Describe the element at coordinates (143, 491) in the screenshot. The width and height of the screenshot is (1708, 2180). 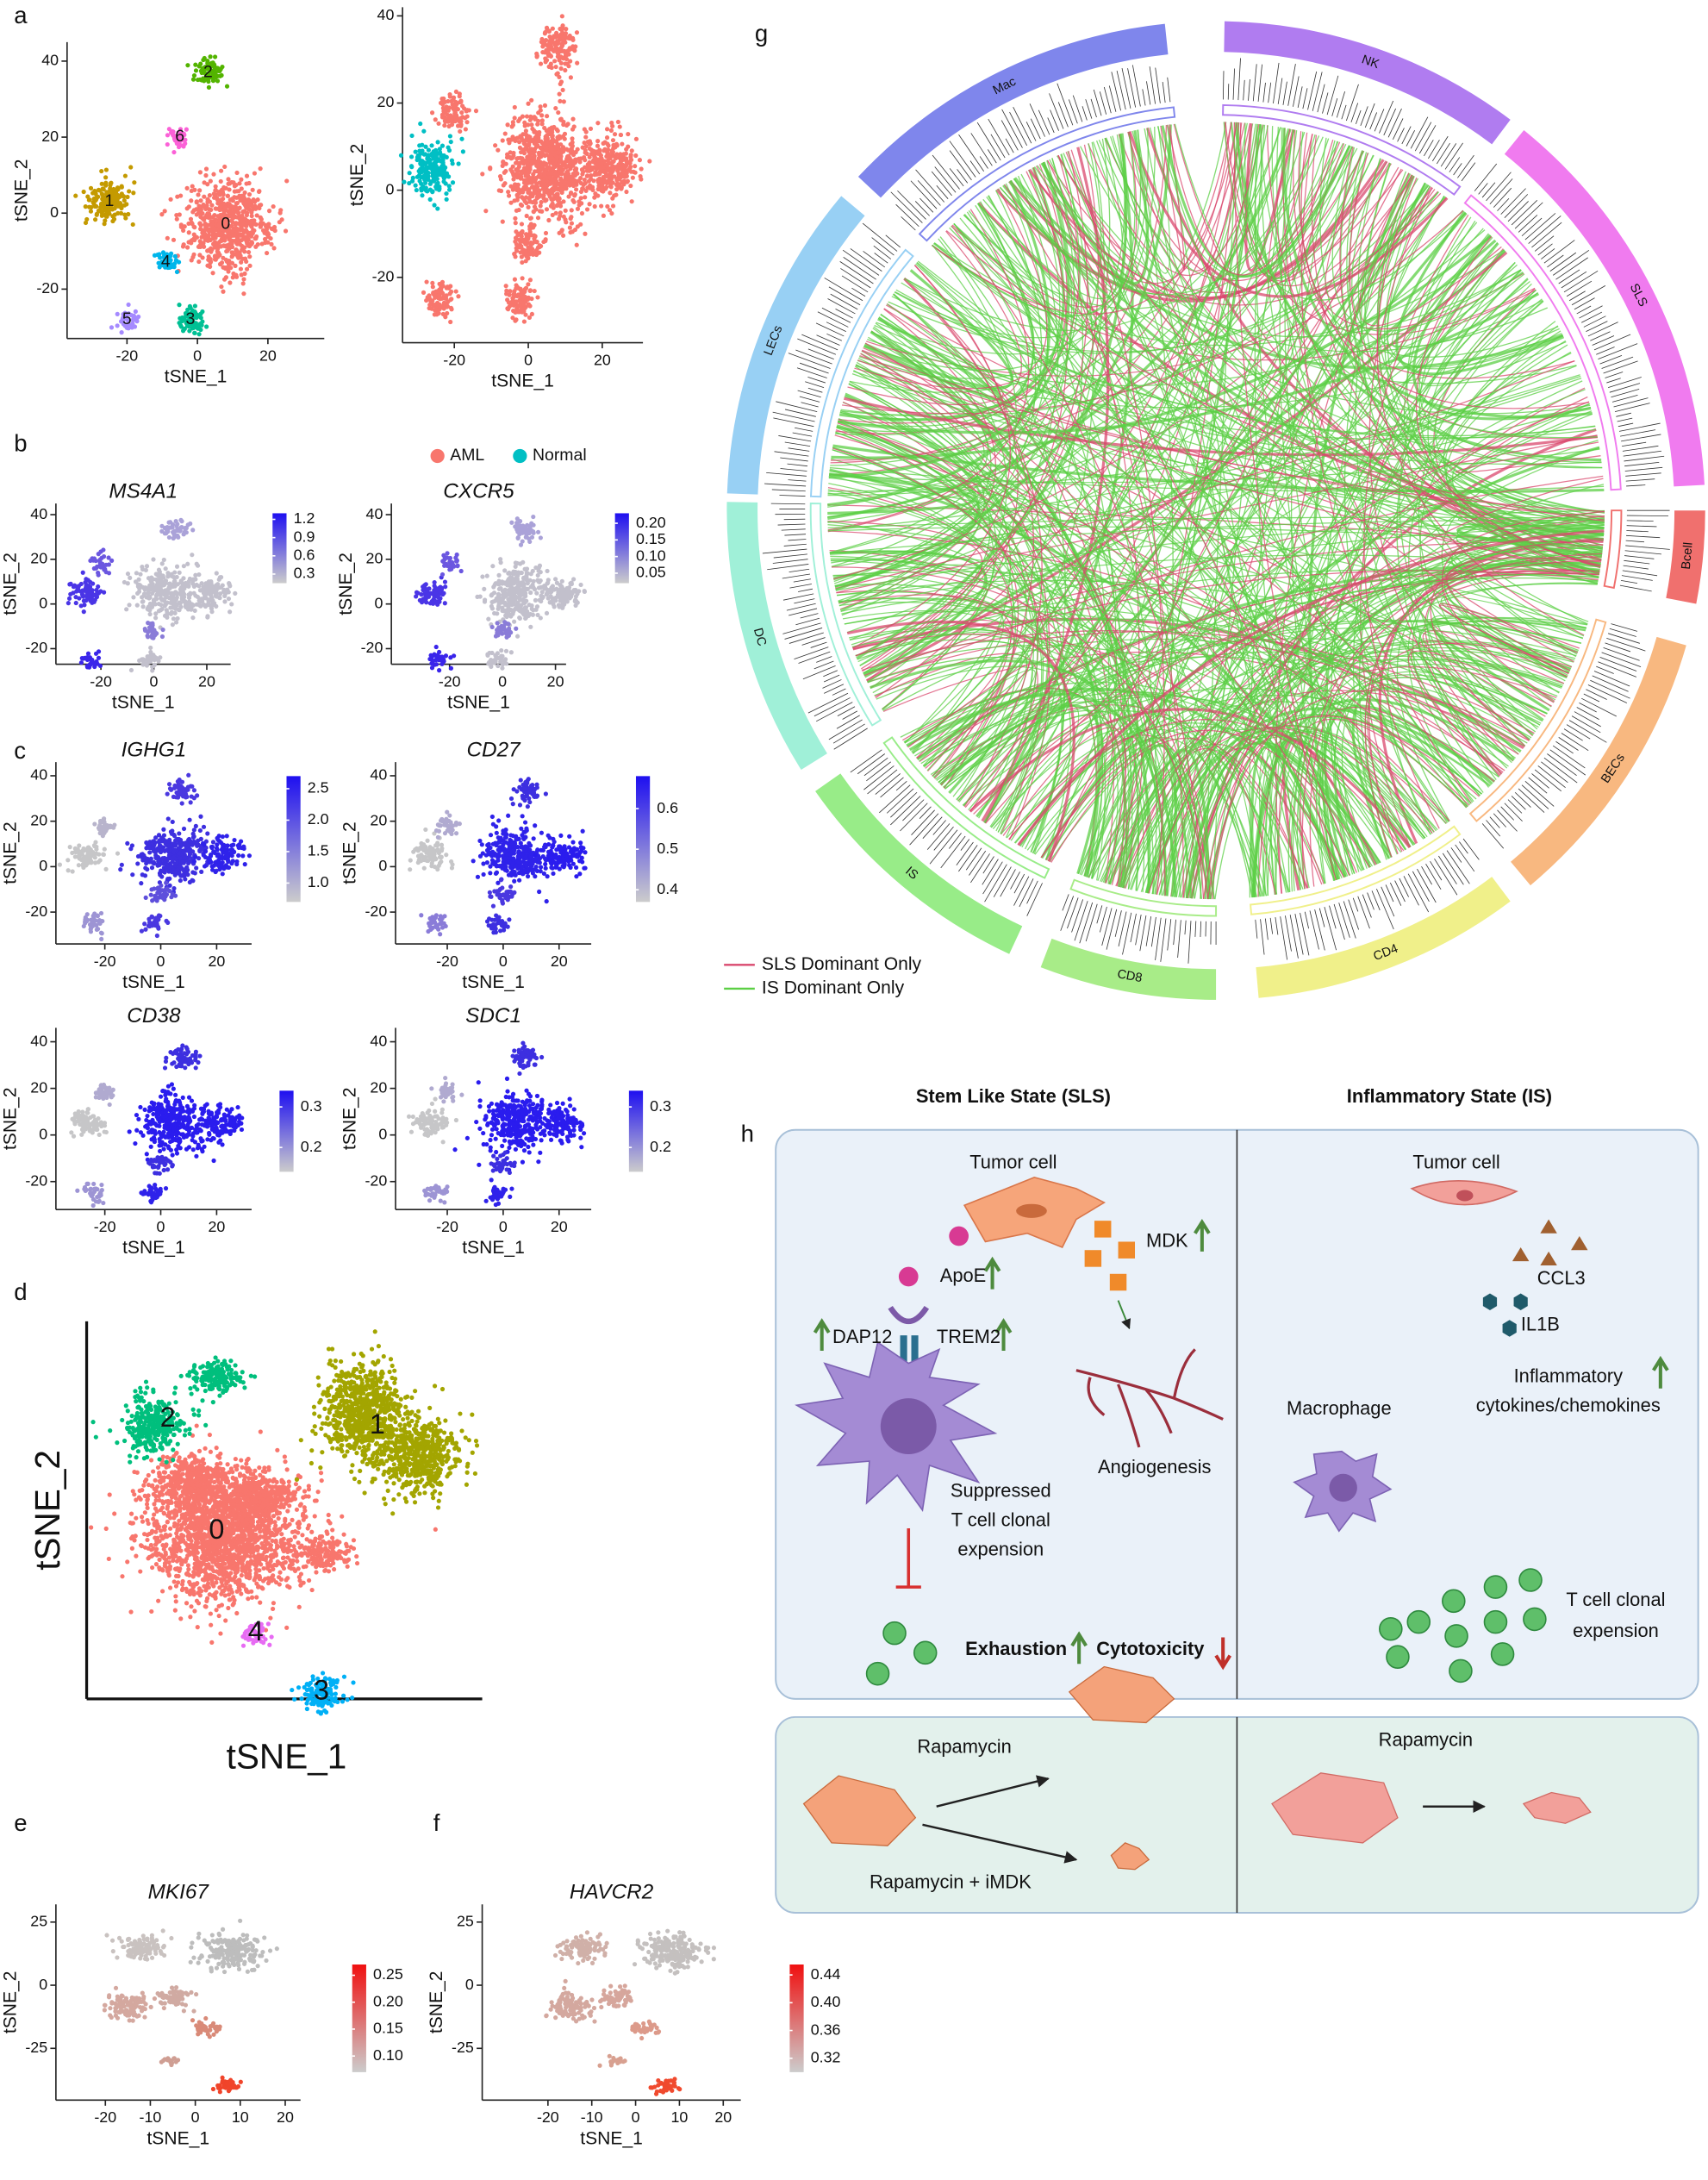
I see `plot-title: MS4A1` at that location.